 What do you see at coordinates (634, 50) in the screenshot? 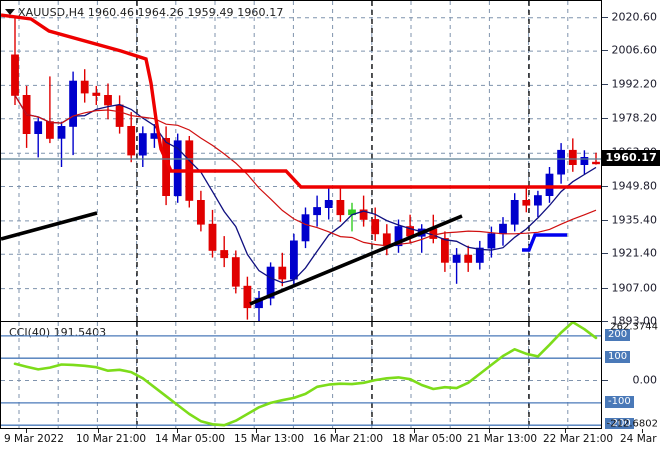
I see `price-axis-label: 2006.60` at bounding box center [634, 50].